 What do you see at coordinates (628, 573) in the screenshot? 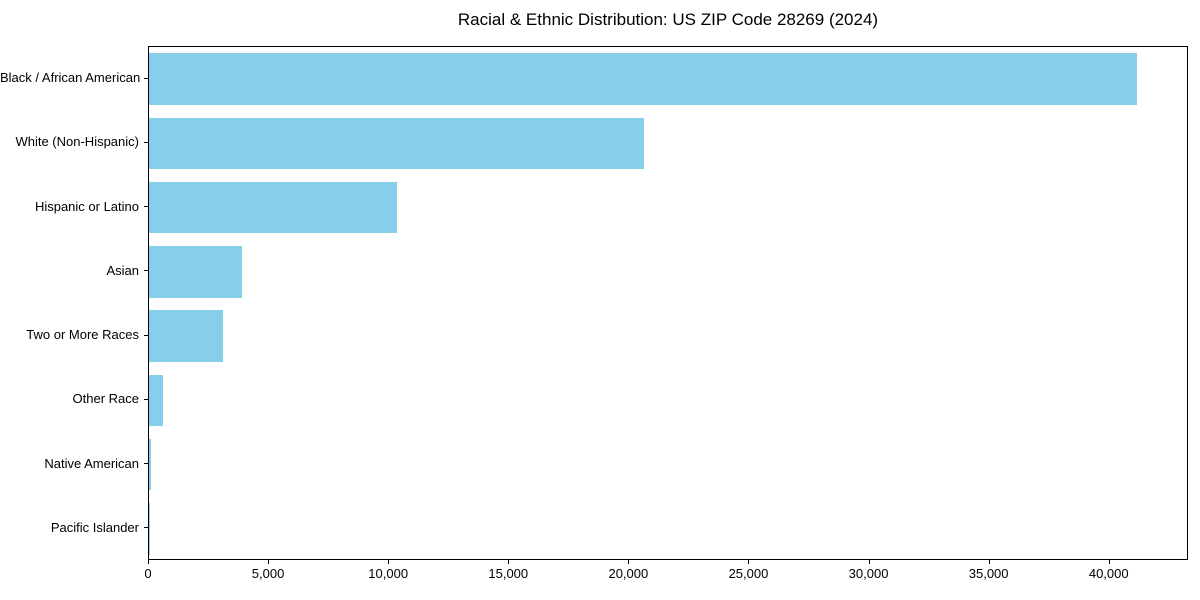
I see `x-tick-label: 20,000` at bounding box center [628, 573].